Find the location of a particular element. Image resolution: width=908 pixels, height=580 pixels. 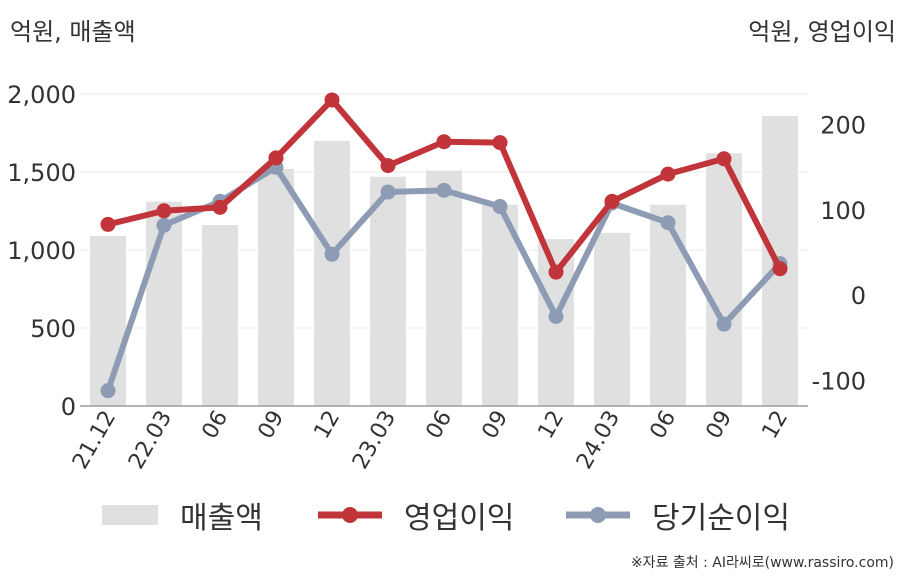

y-right-tick-label: 0 is located at coordinates (858, 296).